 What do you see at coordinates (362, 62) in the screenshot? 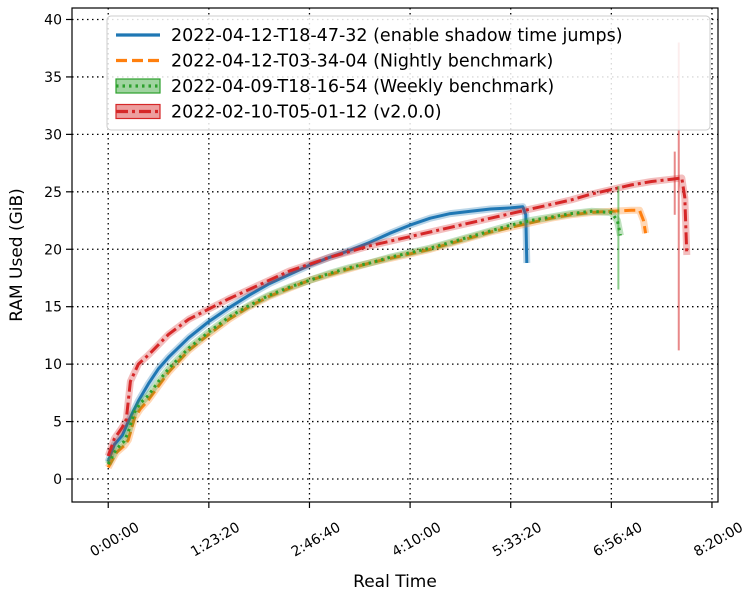
I see `legend-label-2: 2022-04-12-T03-34-04 (Nightly benchmark)` at bounding box center [362, 62].